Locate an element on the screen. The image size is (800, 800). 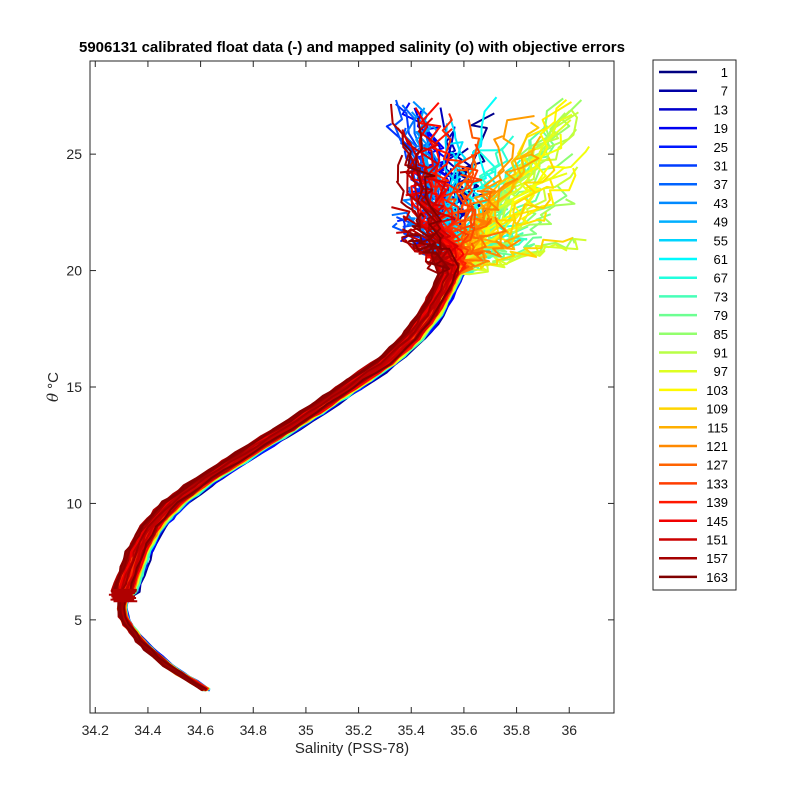
x-axis-label: Salinity (PSS-78) is located at coordinates (352, 748).